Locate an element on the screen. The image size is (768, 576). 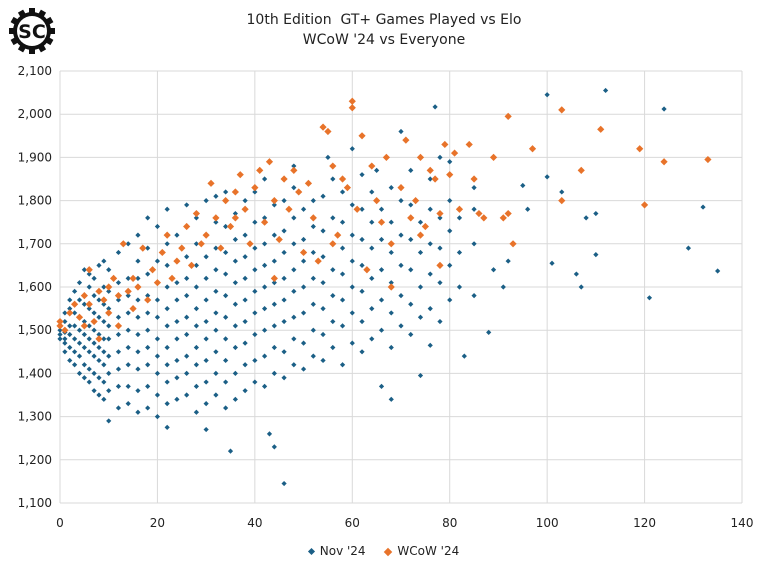
subtitle-line: WCoW '24 vs Everyone is located at coordinates (384, 40).